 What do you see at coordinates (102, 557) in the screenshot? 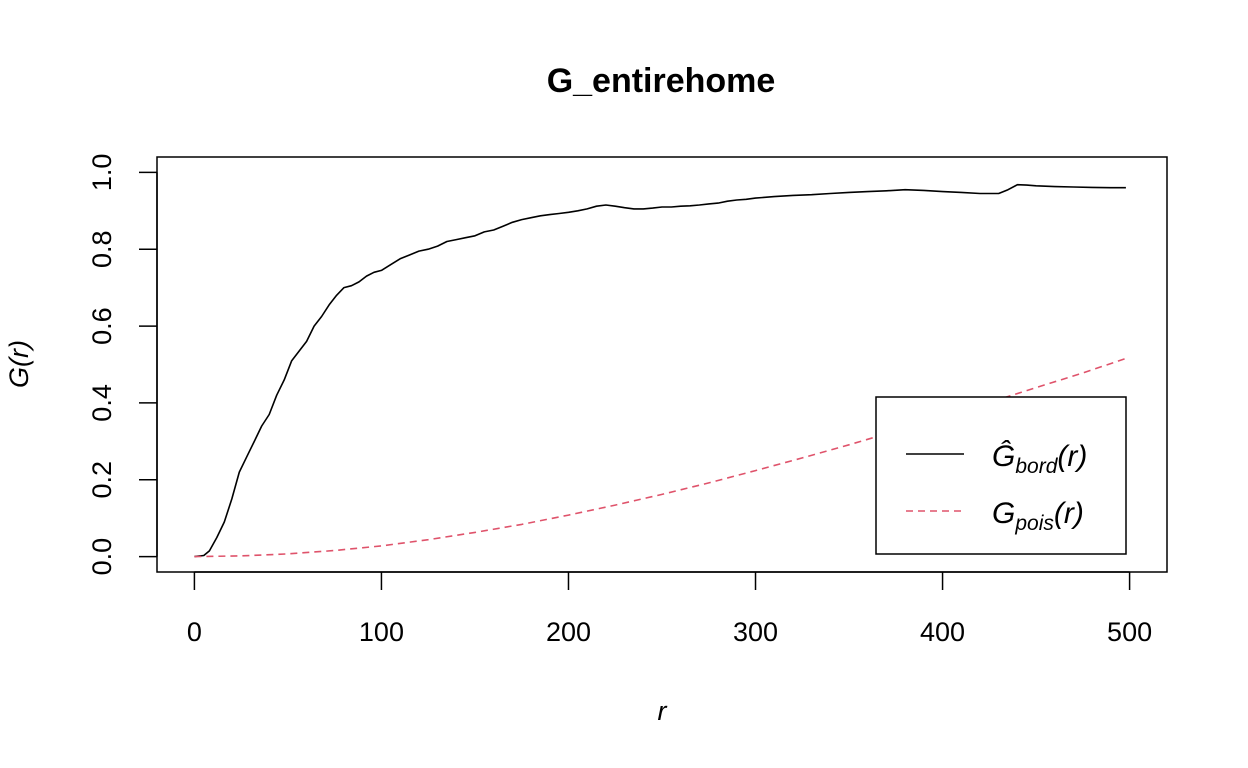
I see `y-tick-label: 0.0` at bounding box center [102, 557].